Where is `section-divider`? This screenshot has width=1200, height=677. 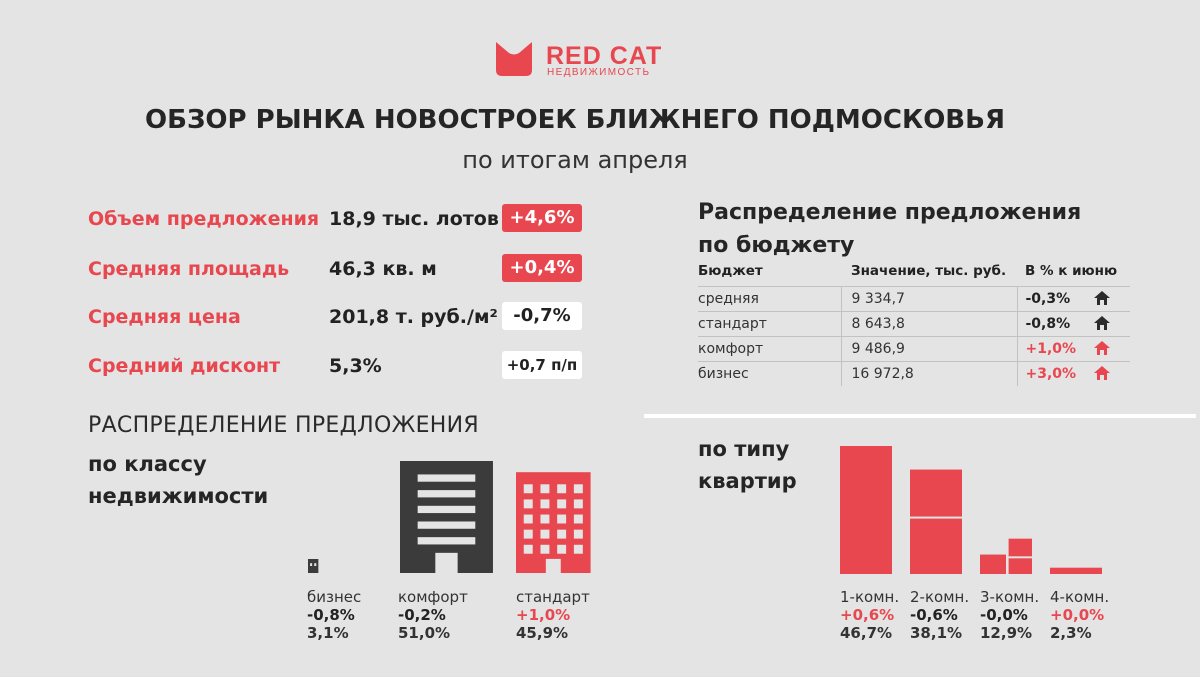 section-divider is located at coordinates (920, 416).